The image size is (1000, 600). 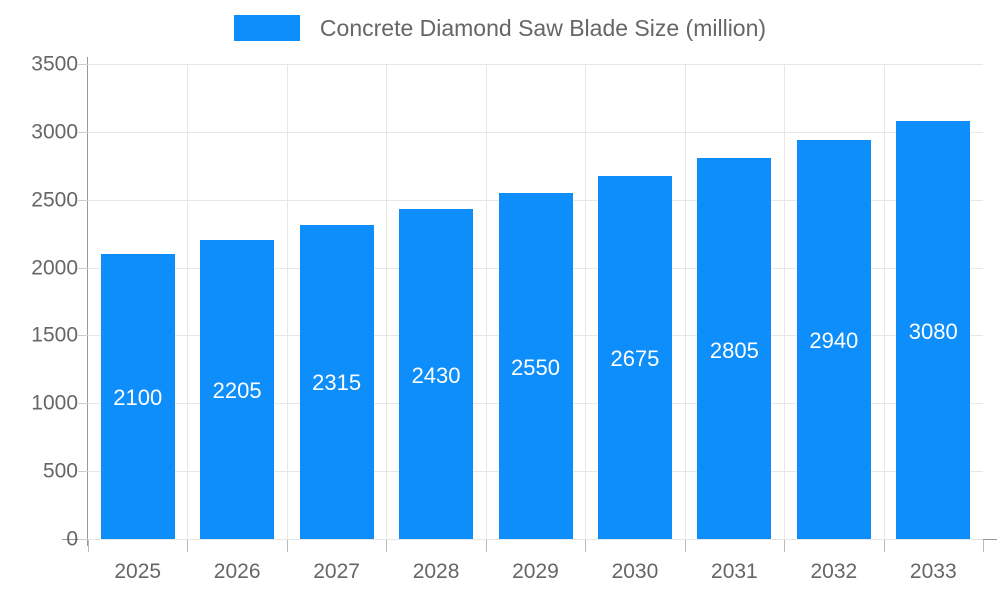 I want to click on y-tick-label: 2500, so click(x=54, y=200).